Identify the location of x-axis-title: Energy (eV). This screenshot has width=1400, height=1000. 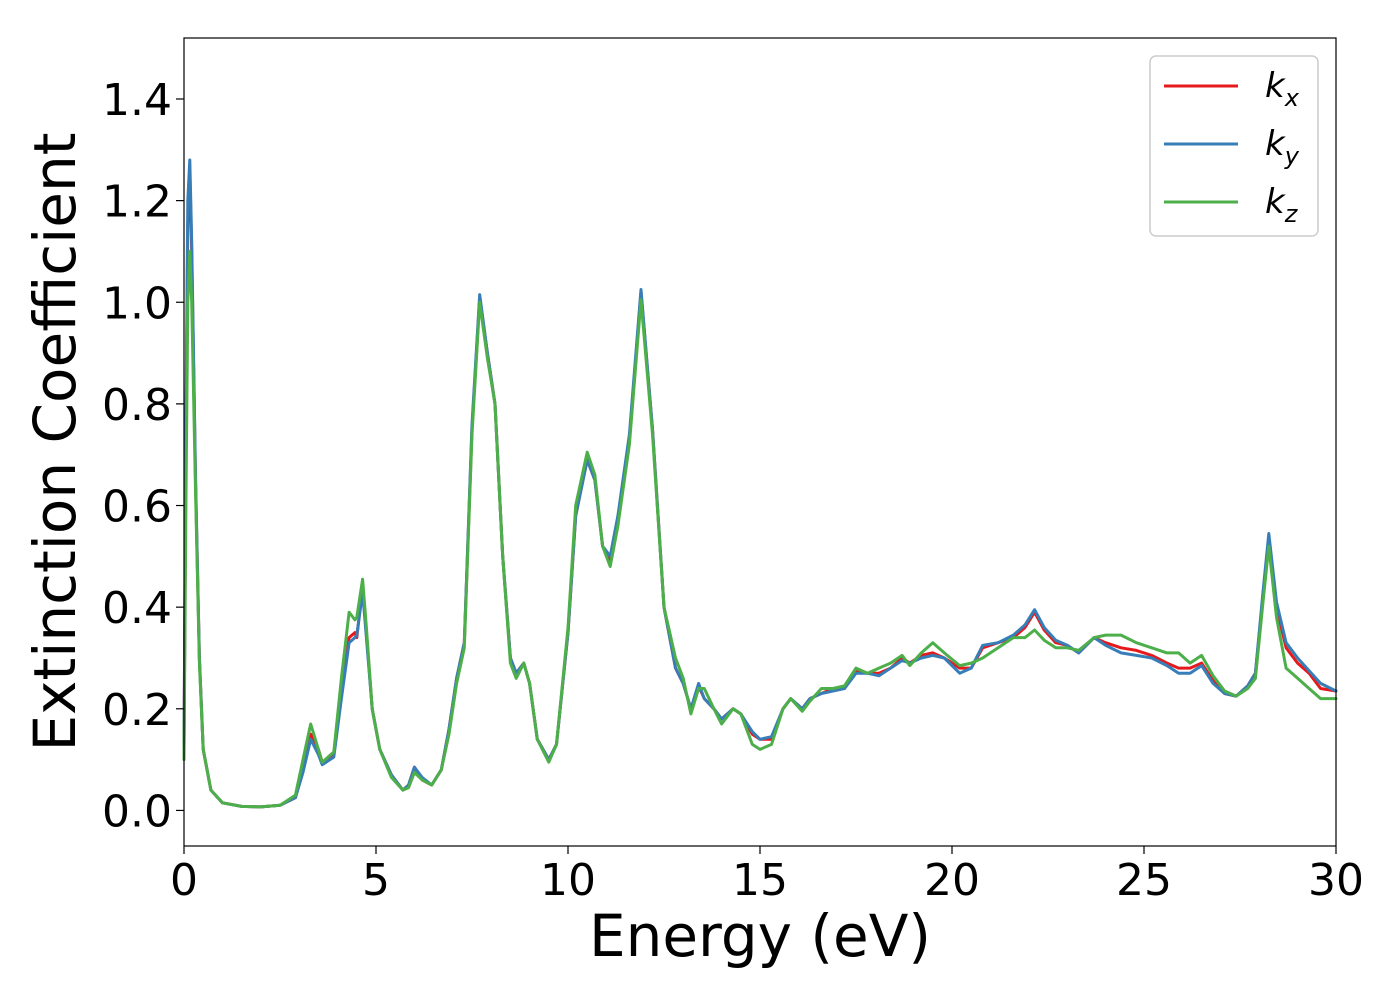
(760, 936).